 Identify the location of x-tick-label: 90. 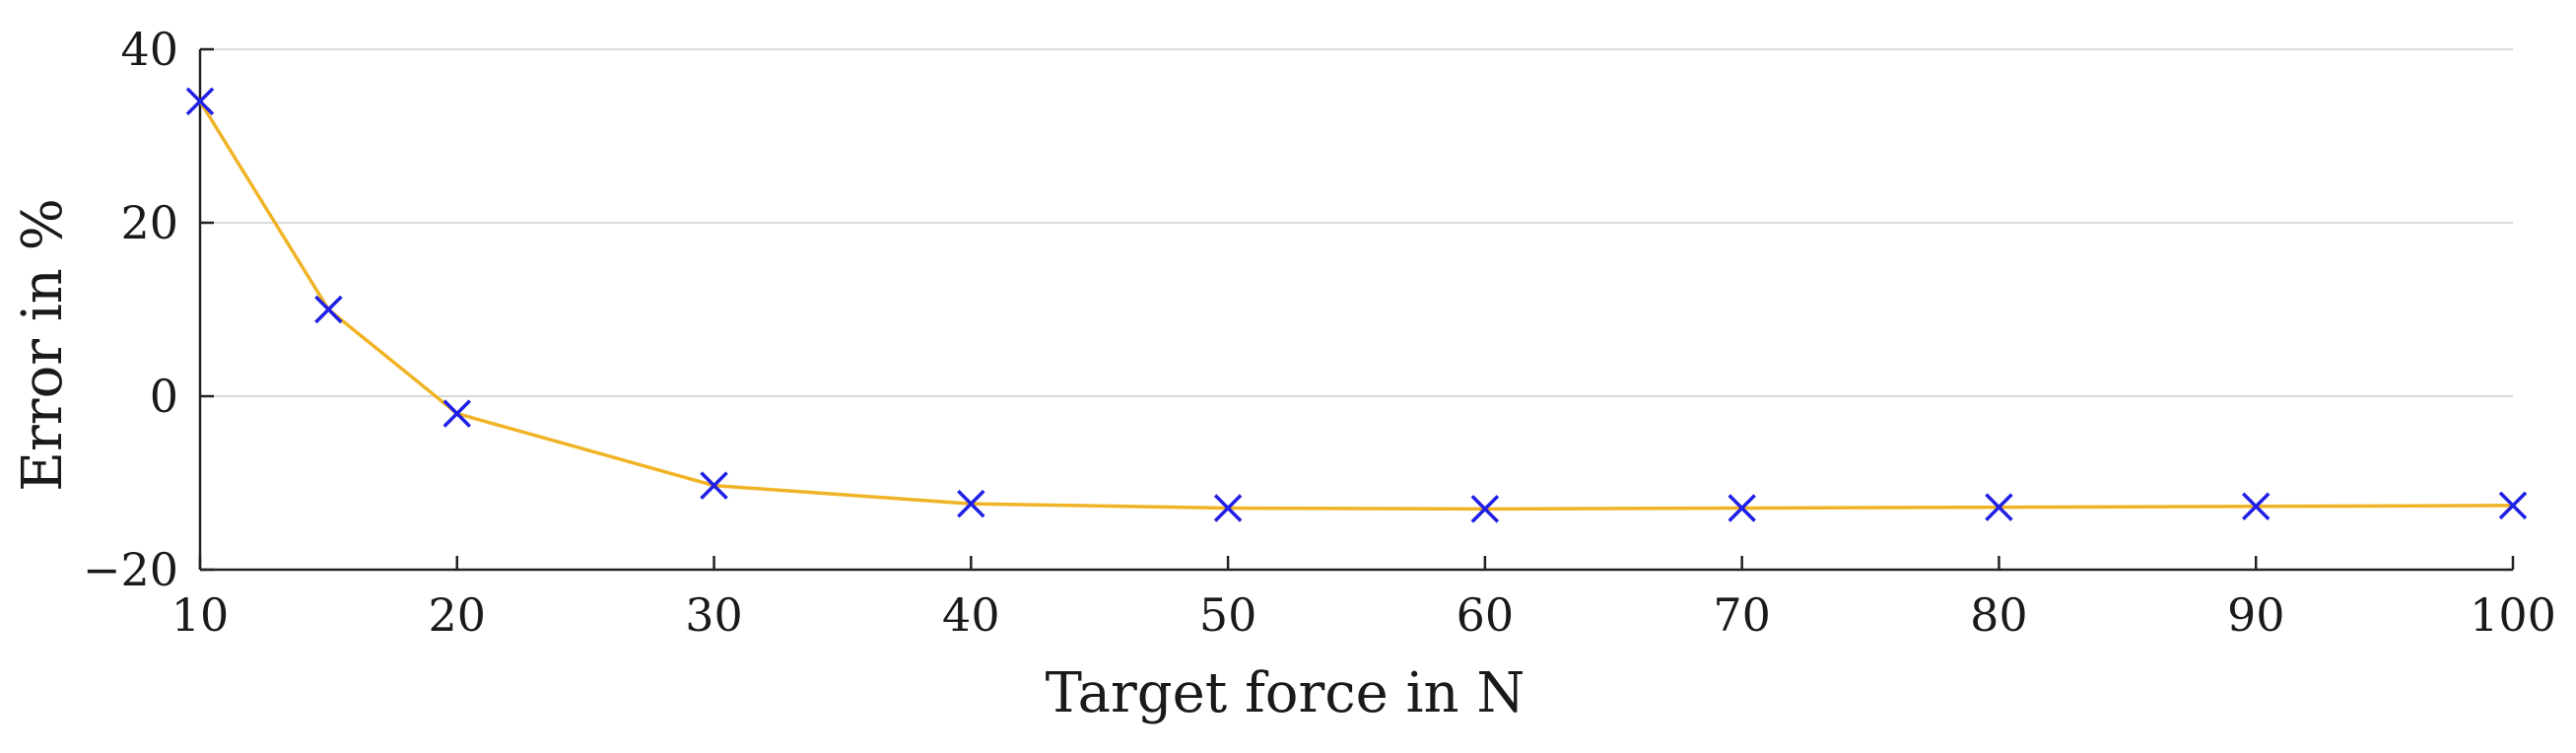
(2256, 615).